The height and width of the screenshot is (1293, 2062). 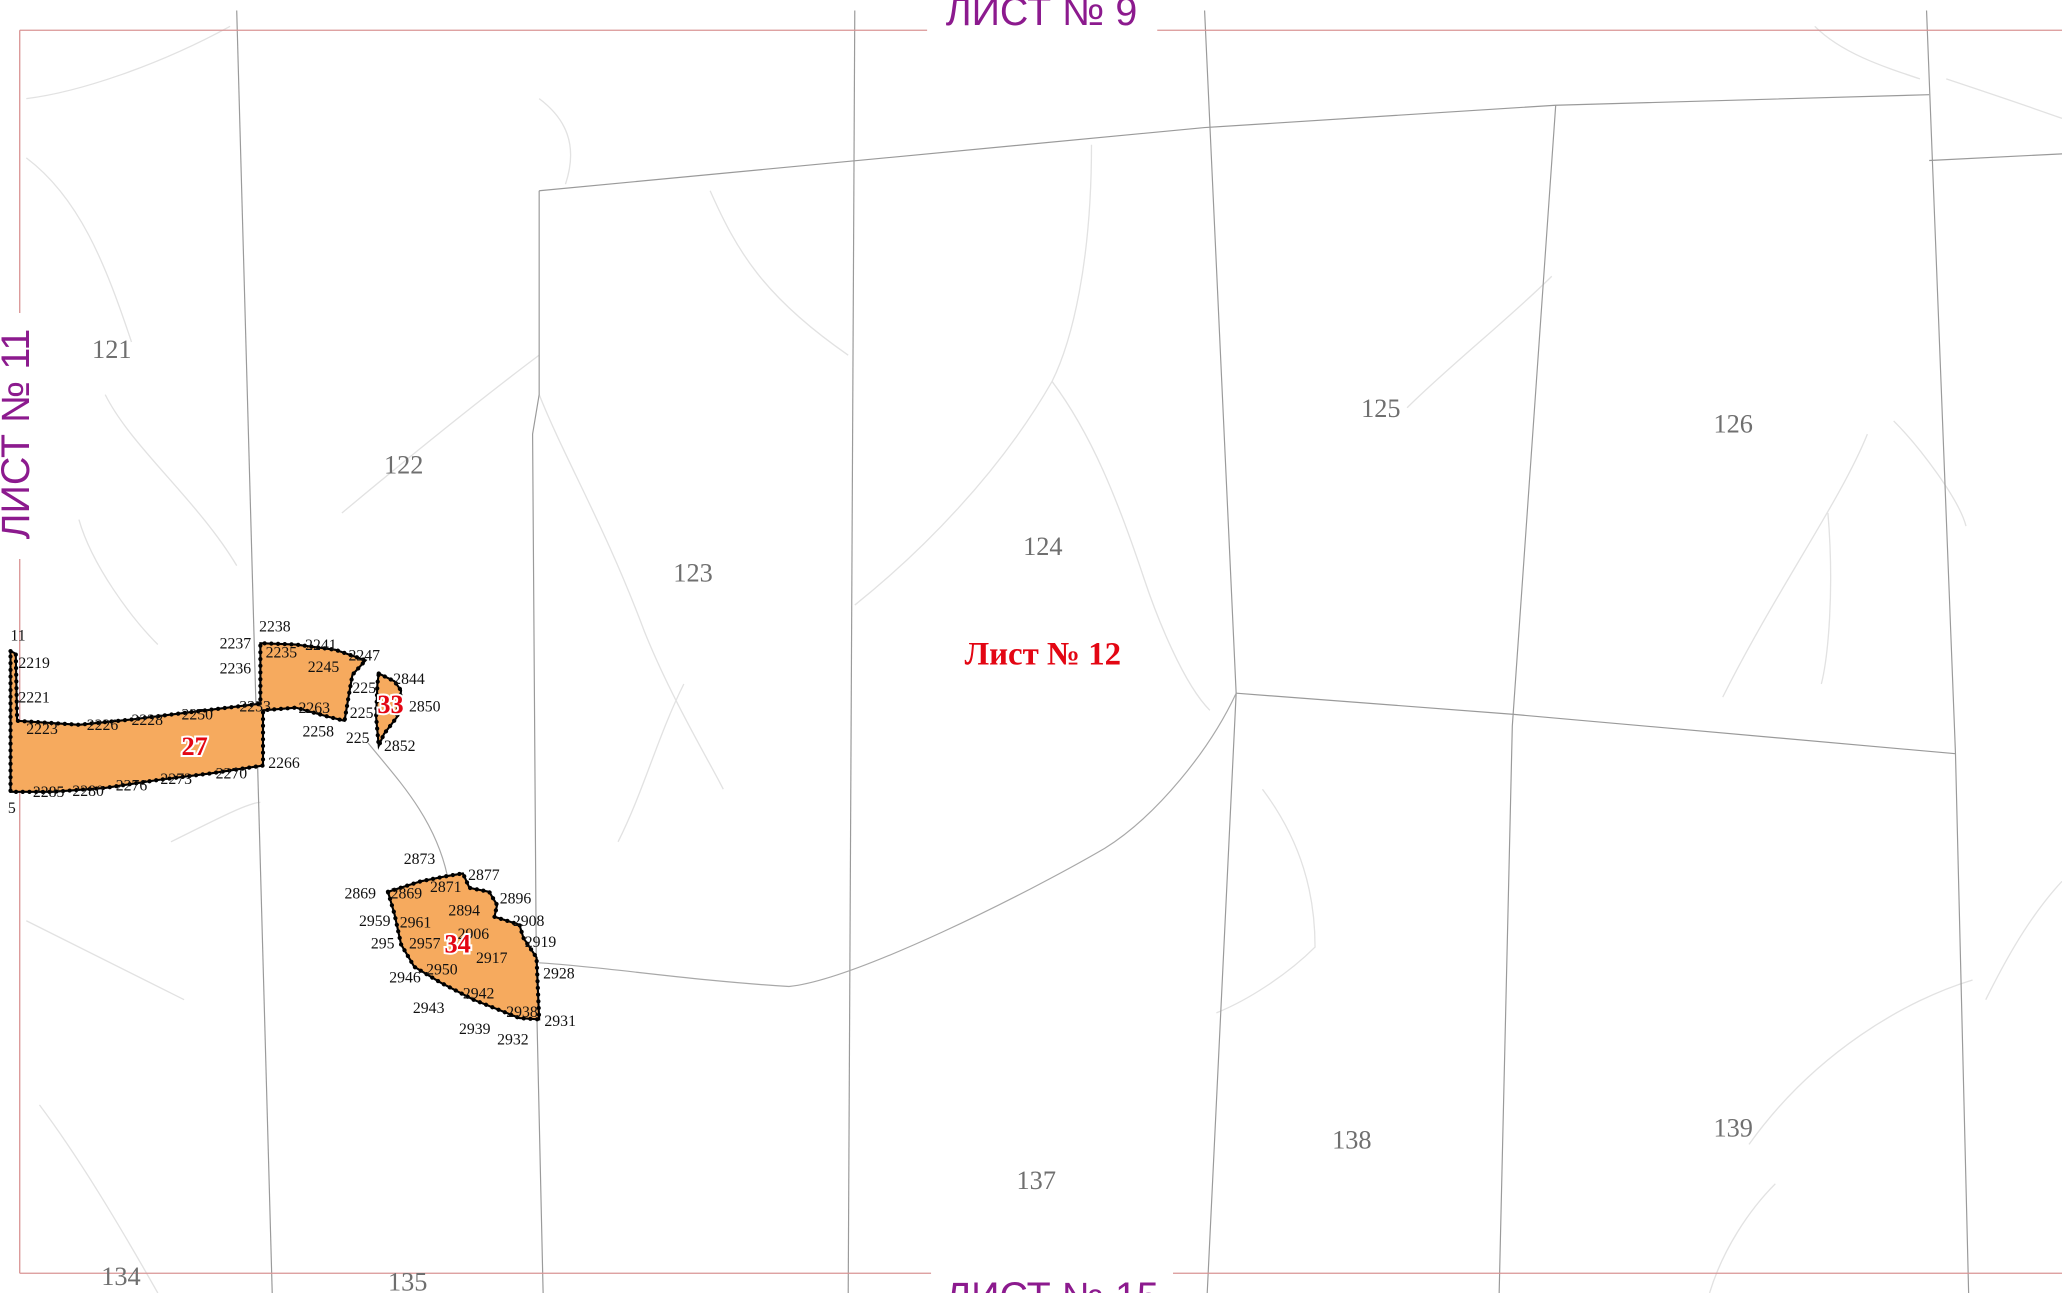 I want to click on vertex-label: 2266, so click(x=284, y=763).